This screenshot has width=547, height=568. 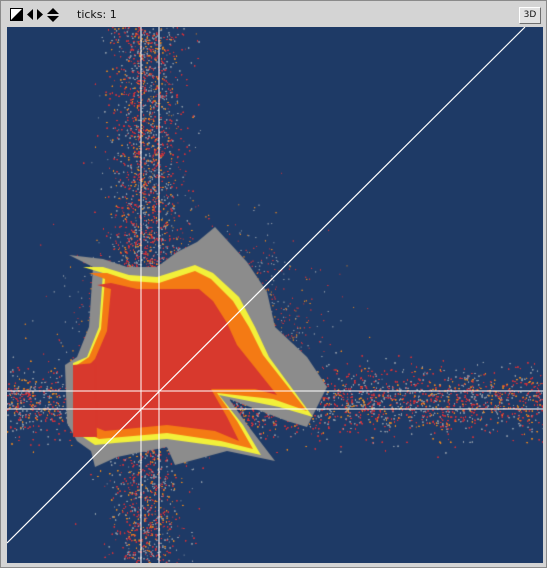 I want to click on zoom-box-icon, so click(x=16, y=14).